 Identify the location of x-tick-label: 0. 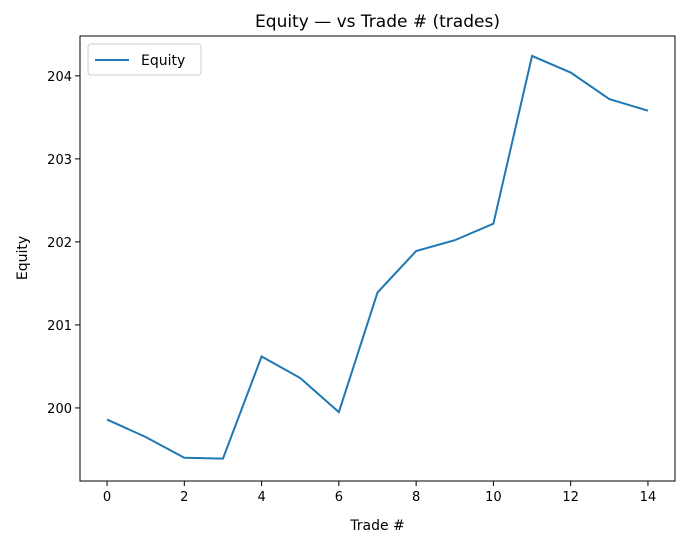
(107, 497).